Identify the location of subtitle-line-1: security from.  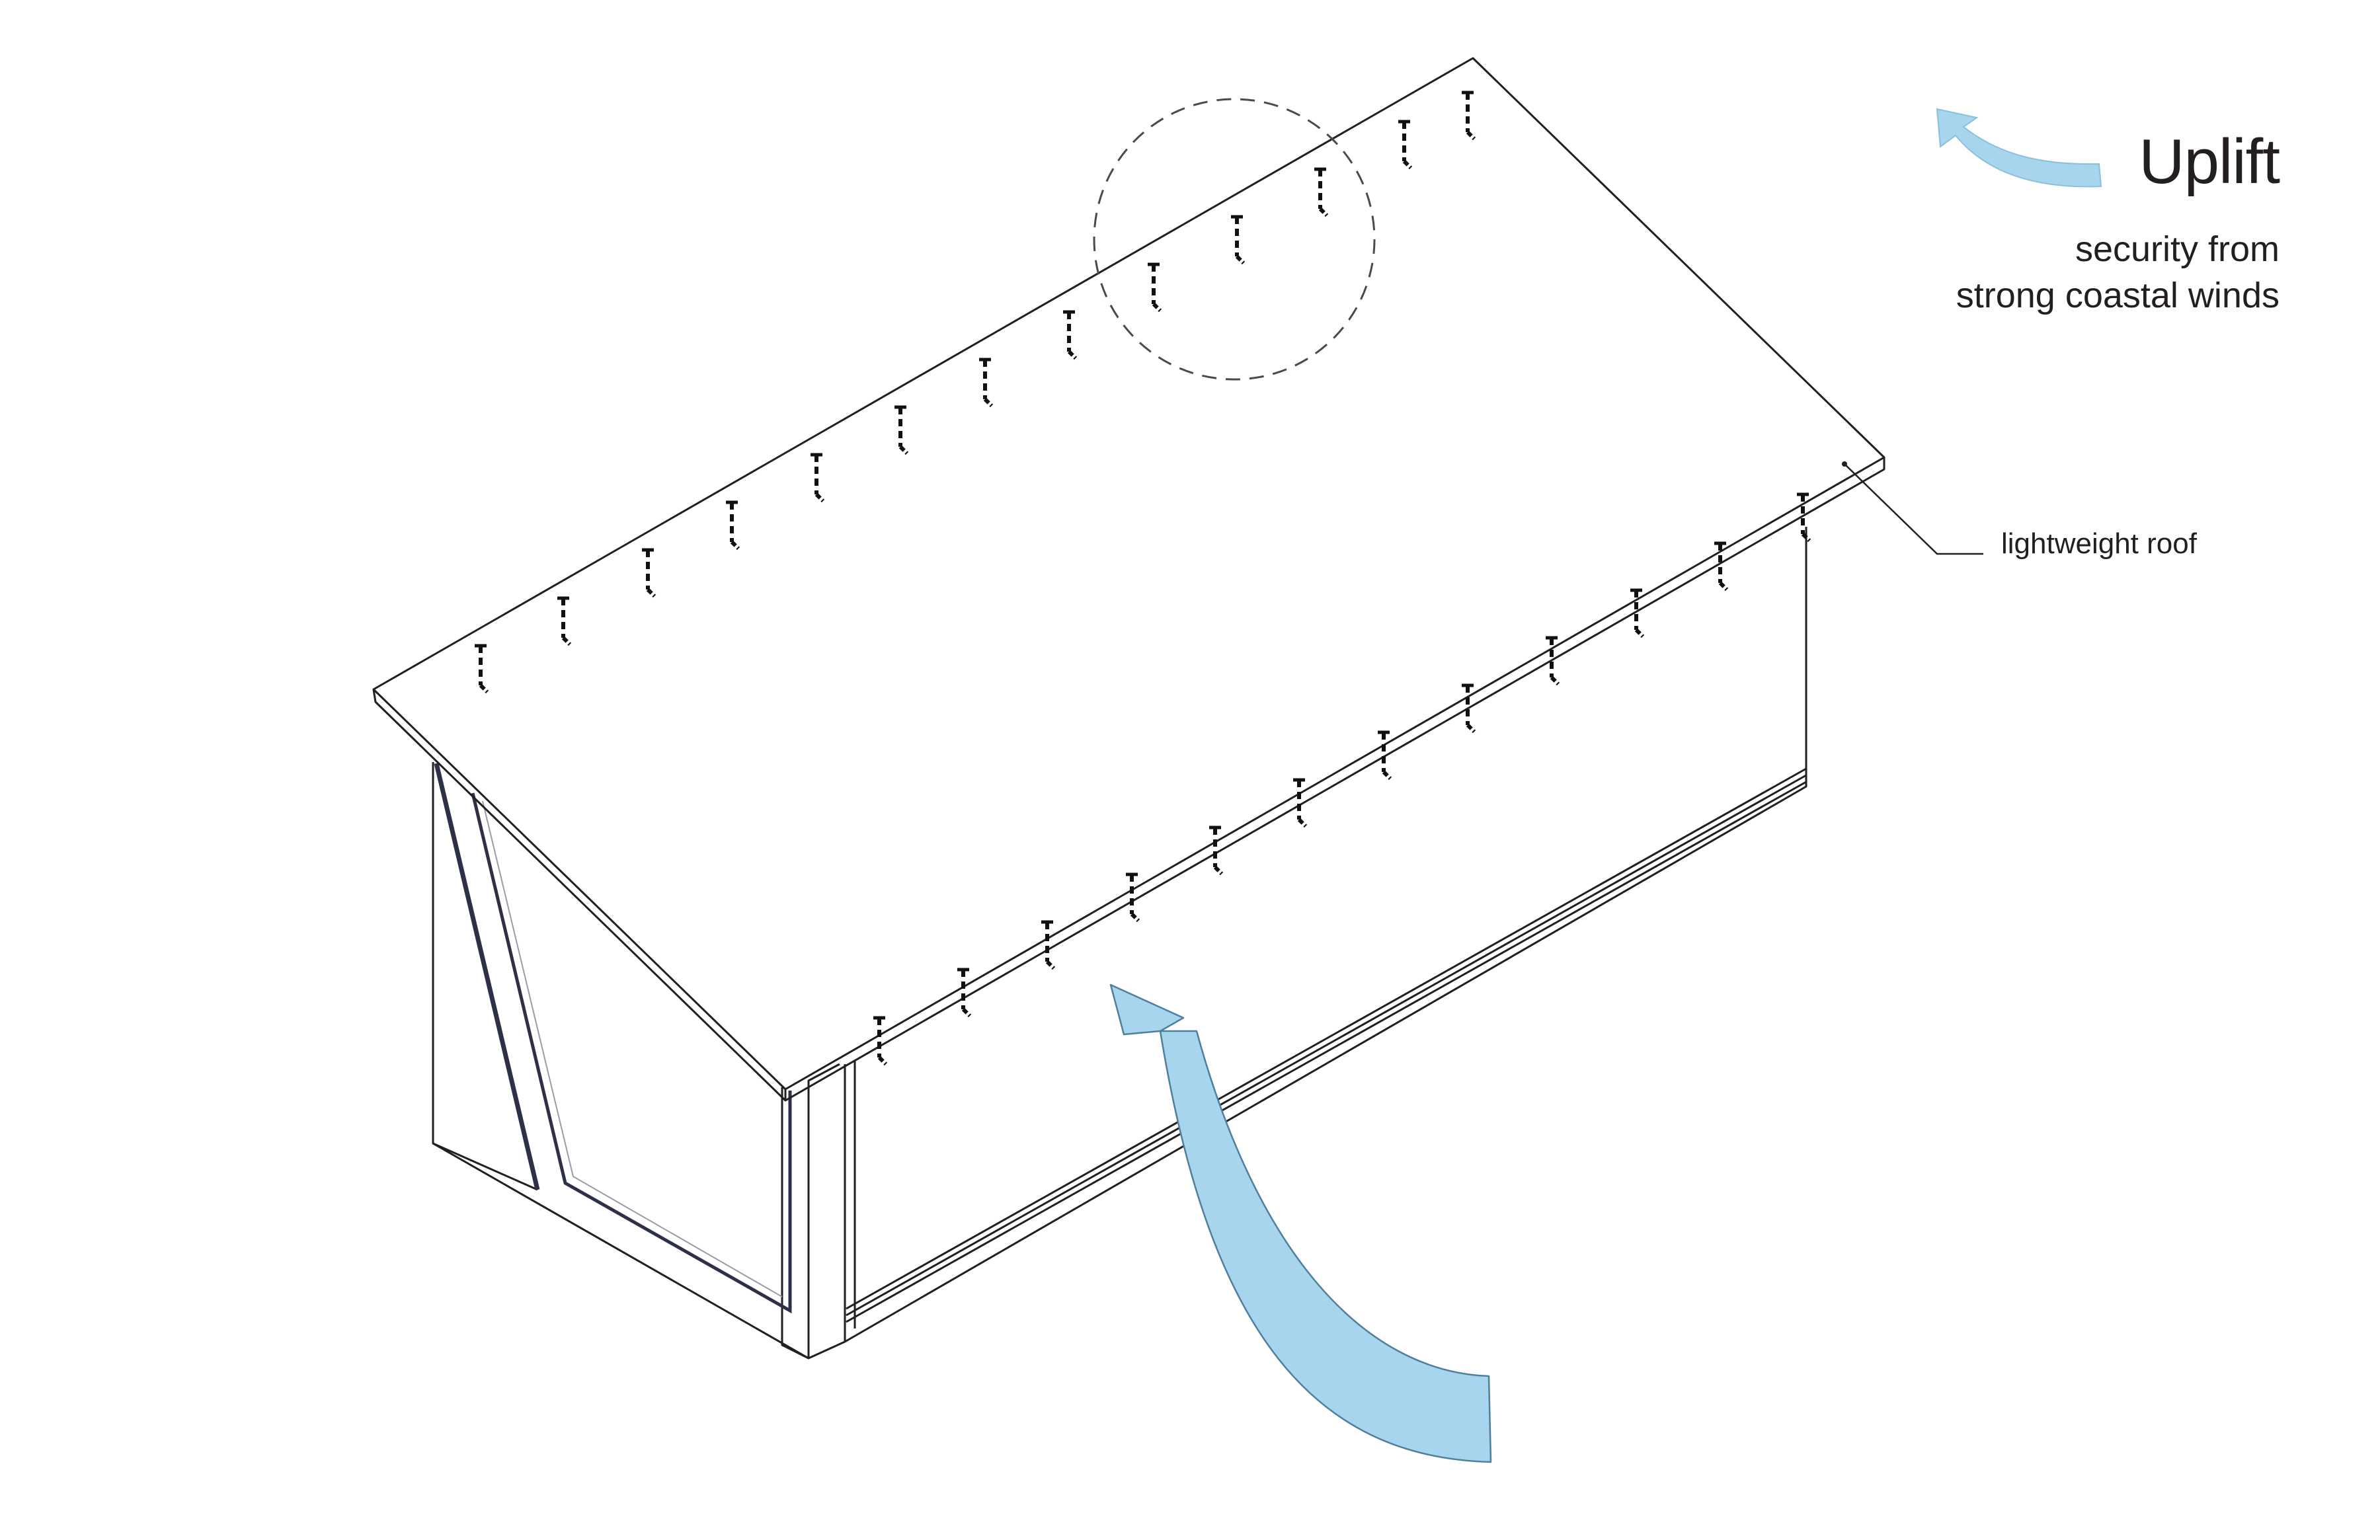
(2177, 249).